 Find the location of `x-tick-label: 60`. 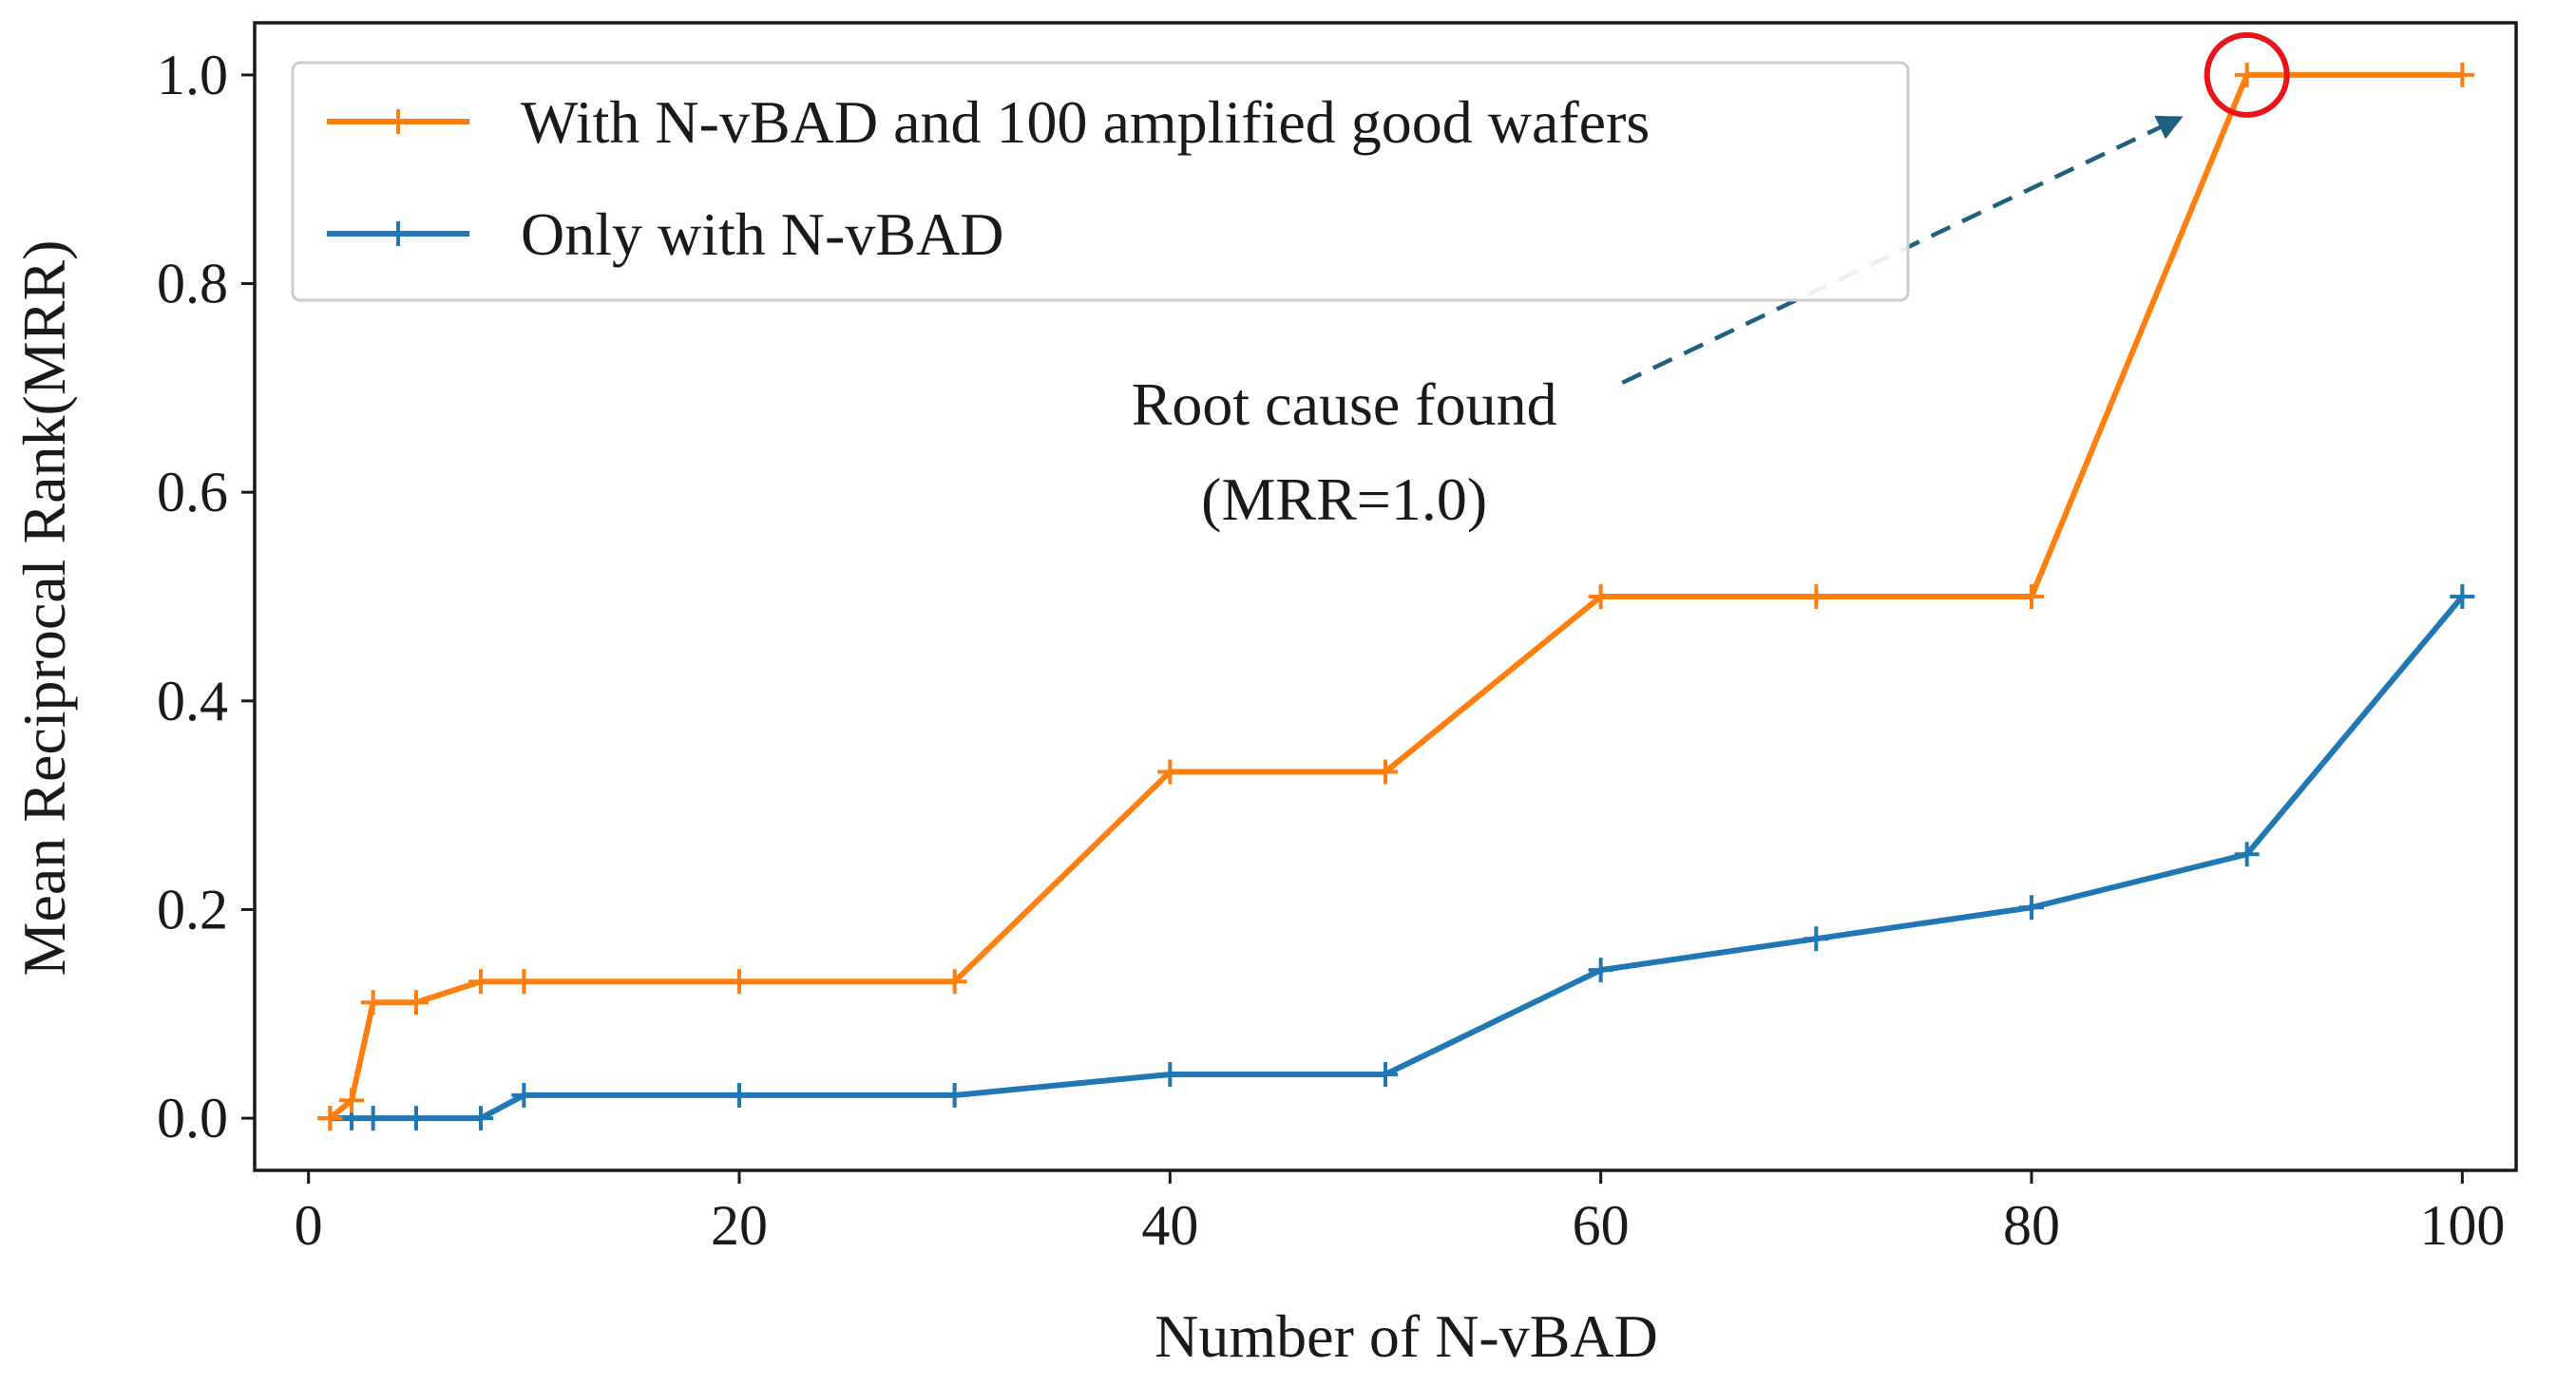

x-tick-label: 60 is located at coordinates (1601, 1225).